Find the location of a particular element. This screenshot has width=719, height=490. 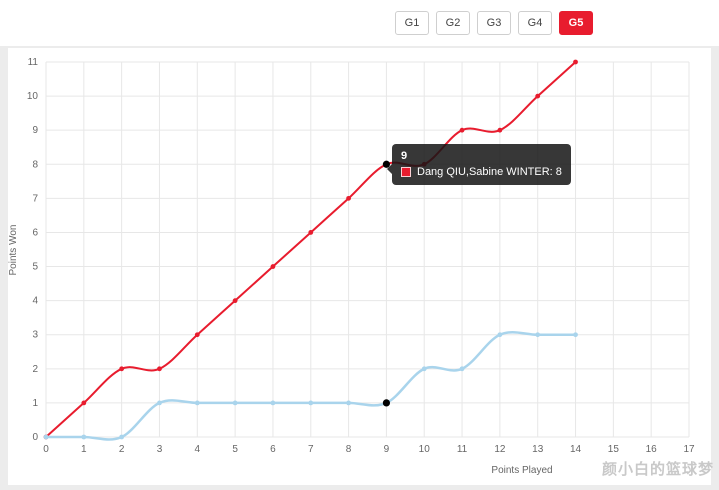

y-tick-label: 10 is located at coordinates (33, 96).